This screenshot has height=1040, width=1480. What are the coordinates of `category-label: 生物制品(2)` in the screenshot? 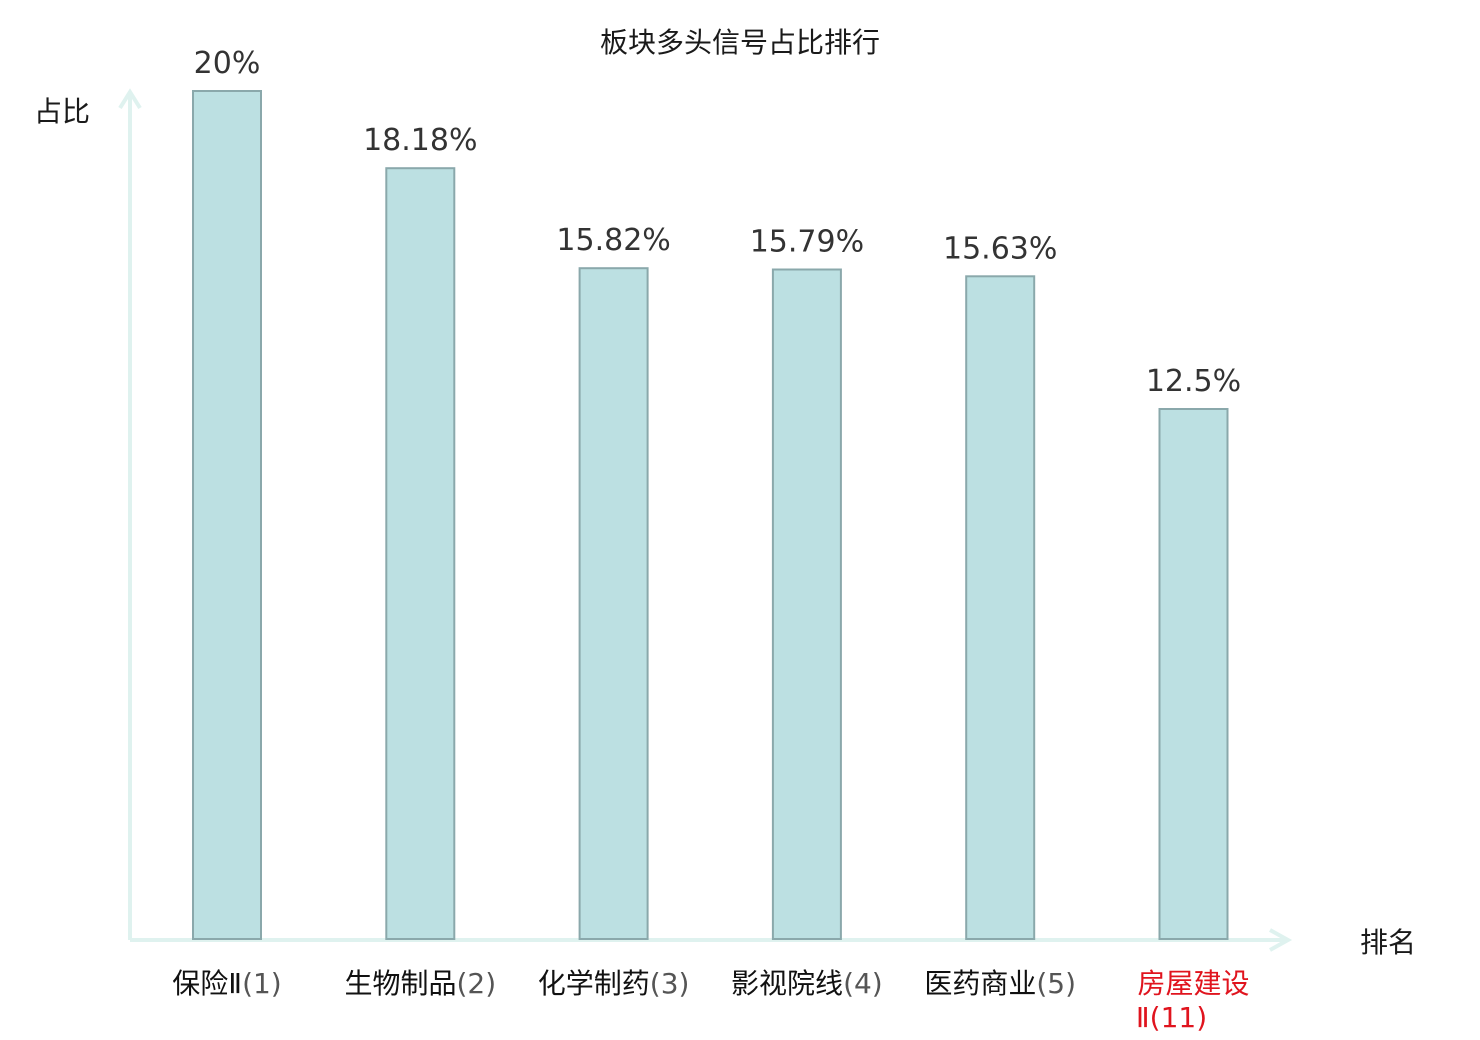 It's located at (420, 983).